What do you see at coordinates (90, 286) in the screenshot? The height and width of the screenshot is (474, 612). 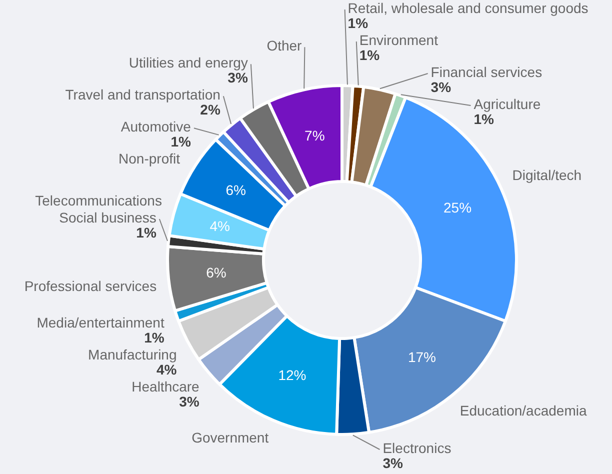 I see `slice-label: Professional services` at bounding box center [90, 286].